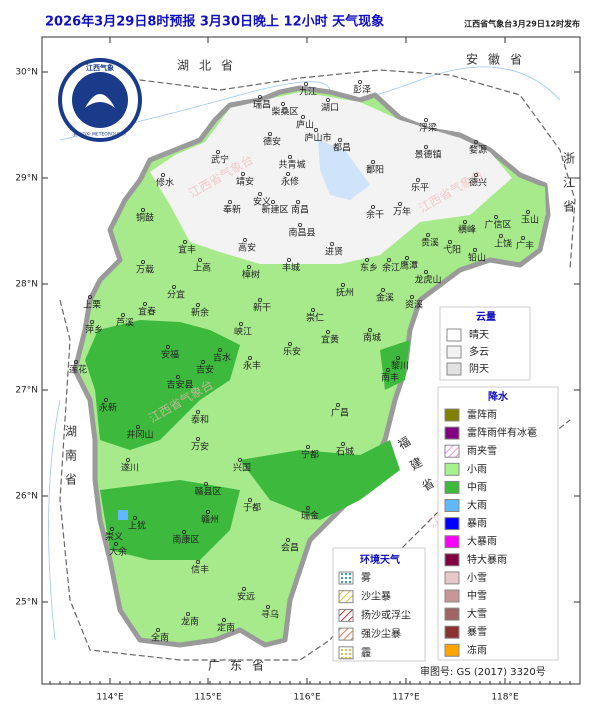  I want to click on lat-label: 27°N, so click(26, 391).